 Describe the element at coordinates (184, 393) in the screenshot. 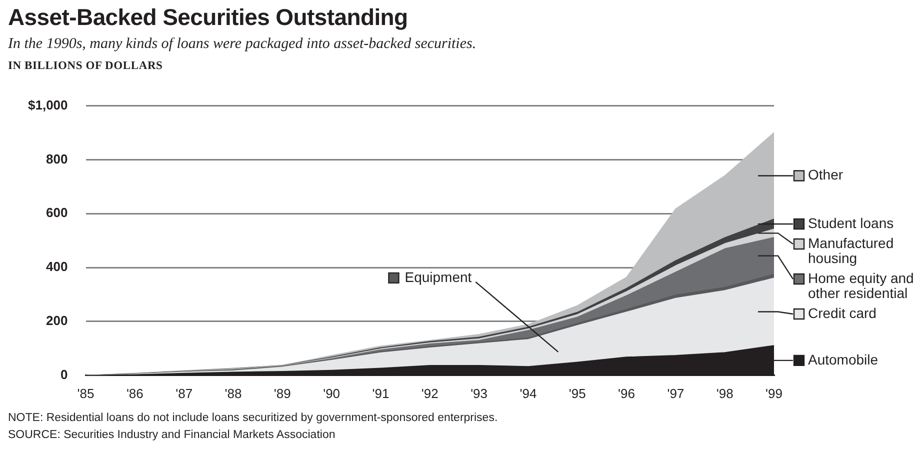

I see `x-tick-label: '87` at that location.